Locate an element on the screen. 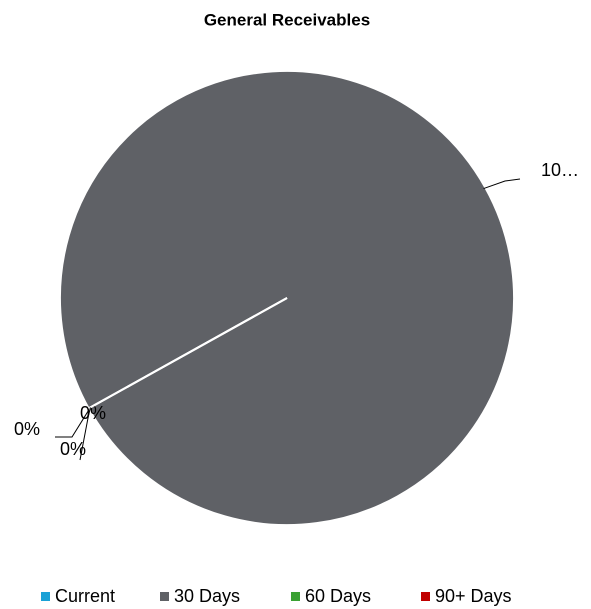  legend-label: 30 Days is located at coordinates (207, 596).